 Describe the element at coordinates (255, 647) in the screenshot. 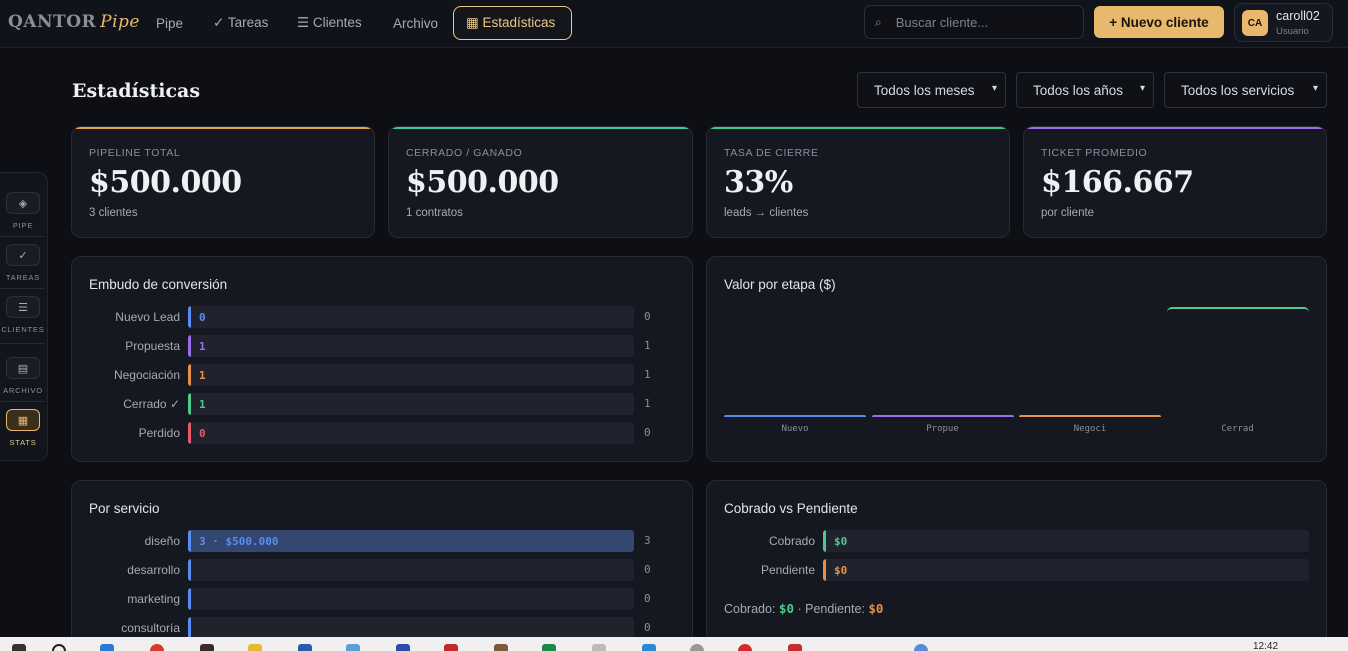

I see `folder-icon` at that location.